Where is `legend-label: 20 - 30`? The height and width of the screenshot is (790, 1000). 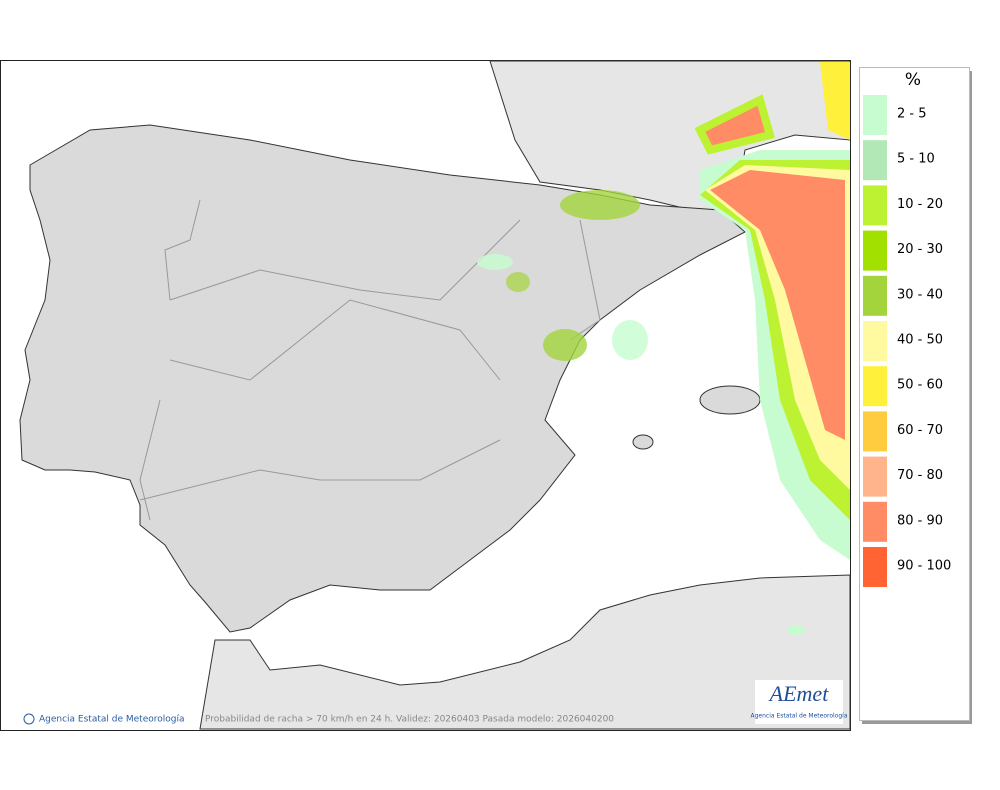 legend-label: 20 - 30 is located at coordinates (920, 249).